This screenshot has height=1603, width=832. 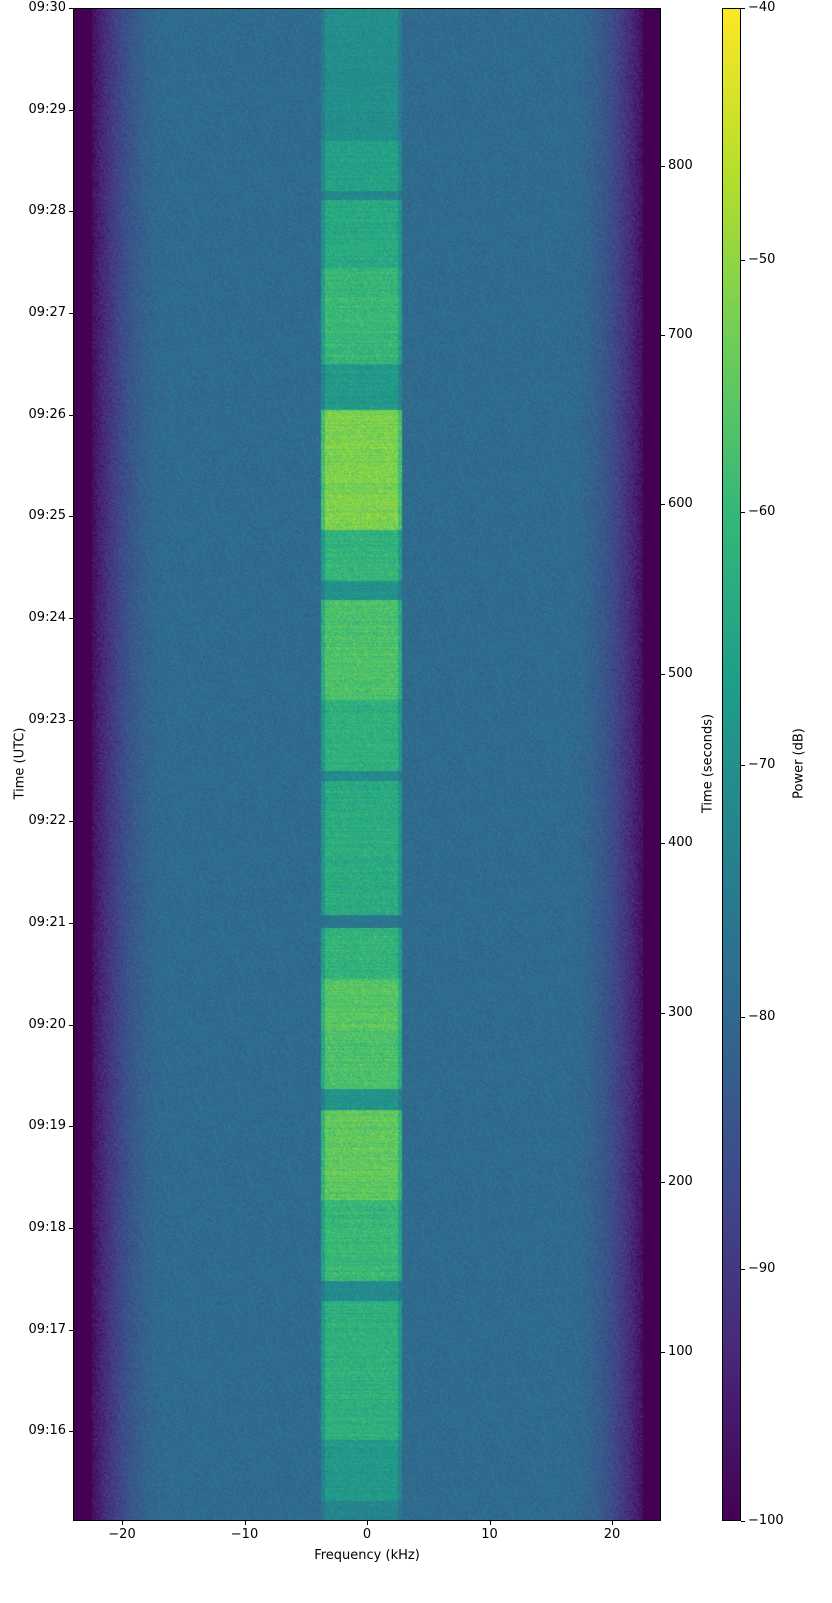 I want to click on x-tick-label: 0, so click(x=367, y=1534).